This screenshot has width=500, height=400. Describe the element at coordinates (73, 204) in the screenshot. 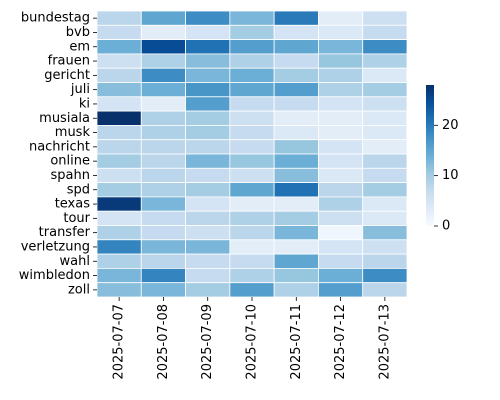

I see `y-tick-label-texas: texas` at that location.